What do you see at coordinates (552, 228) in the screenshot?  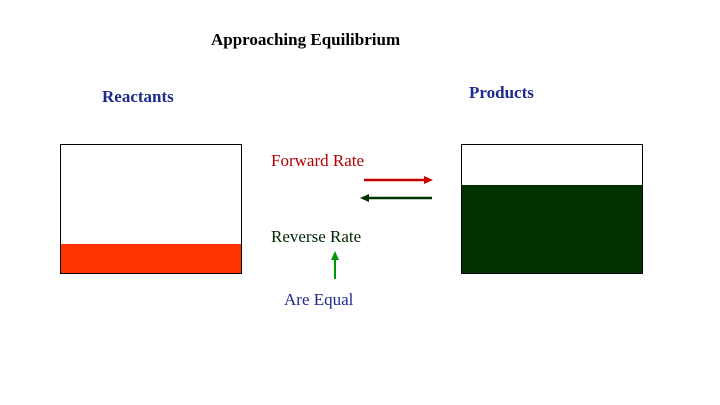 I see `products-fill-level` at bounding box center [552, 228].